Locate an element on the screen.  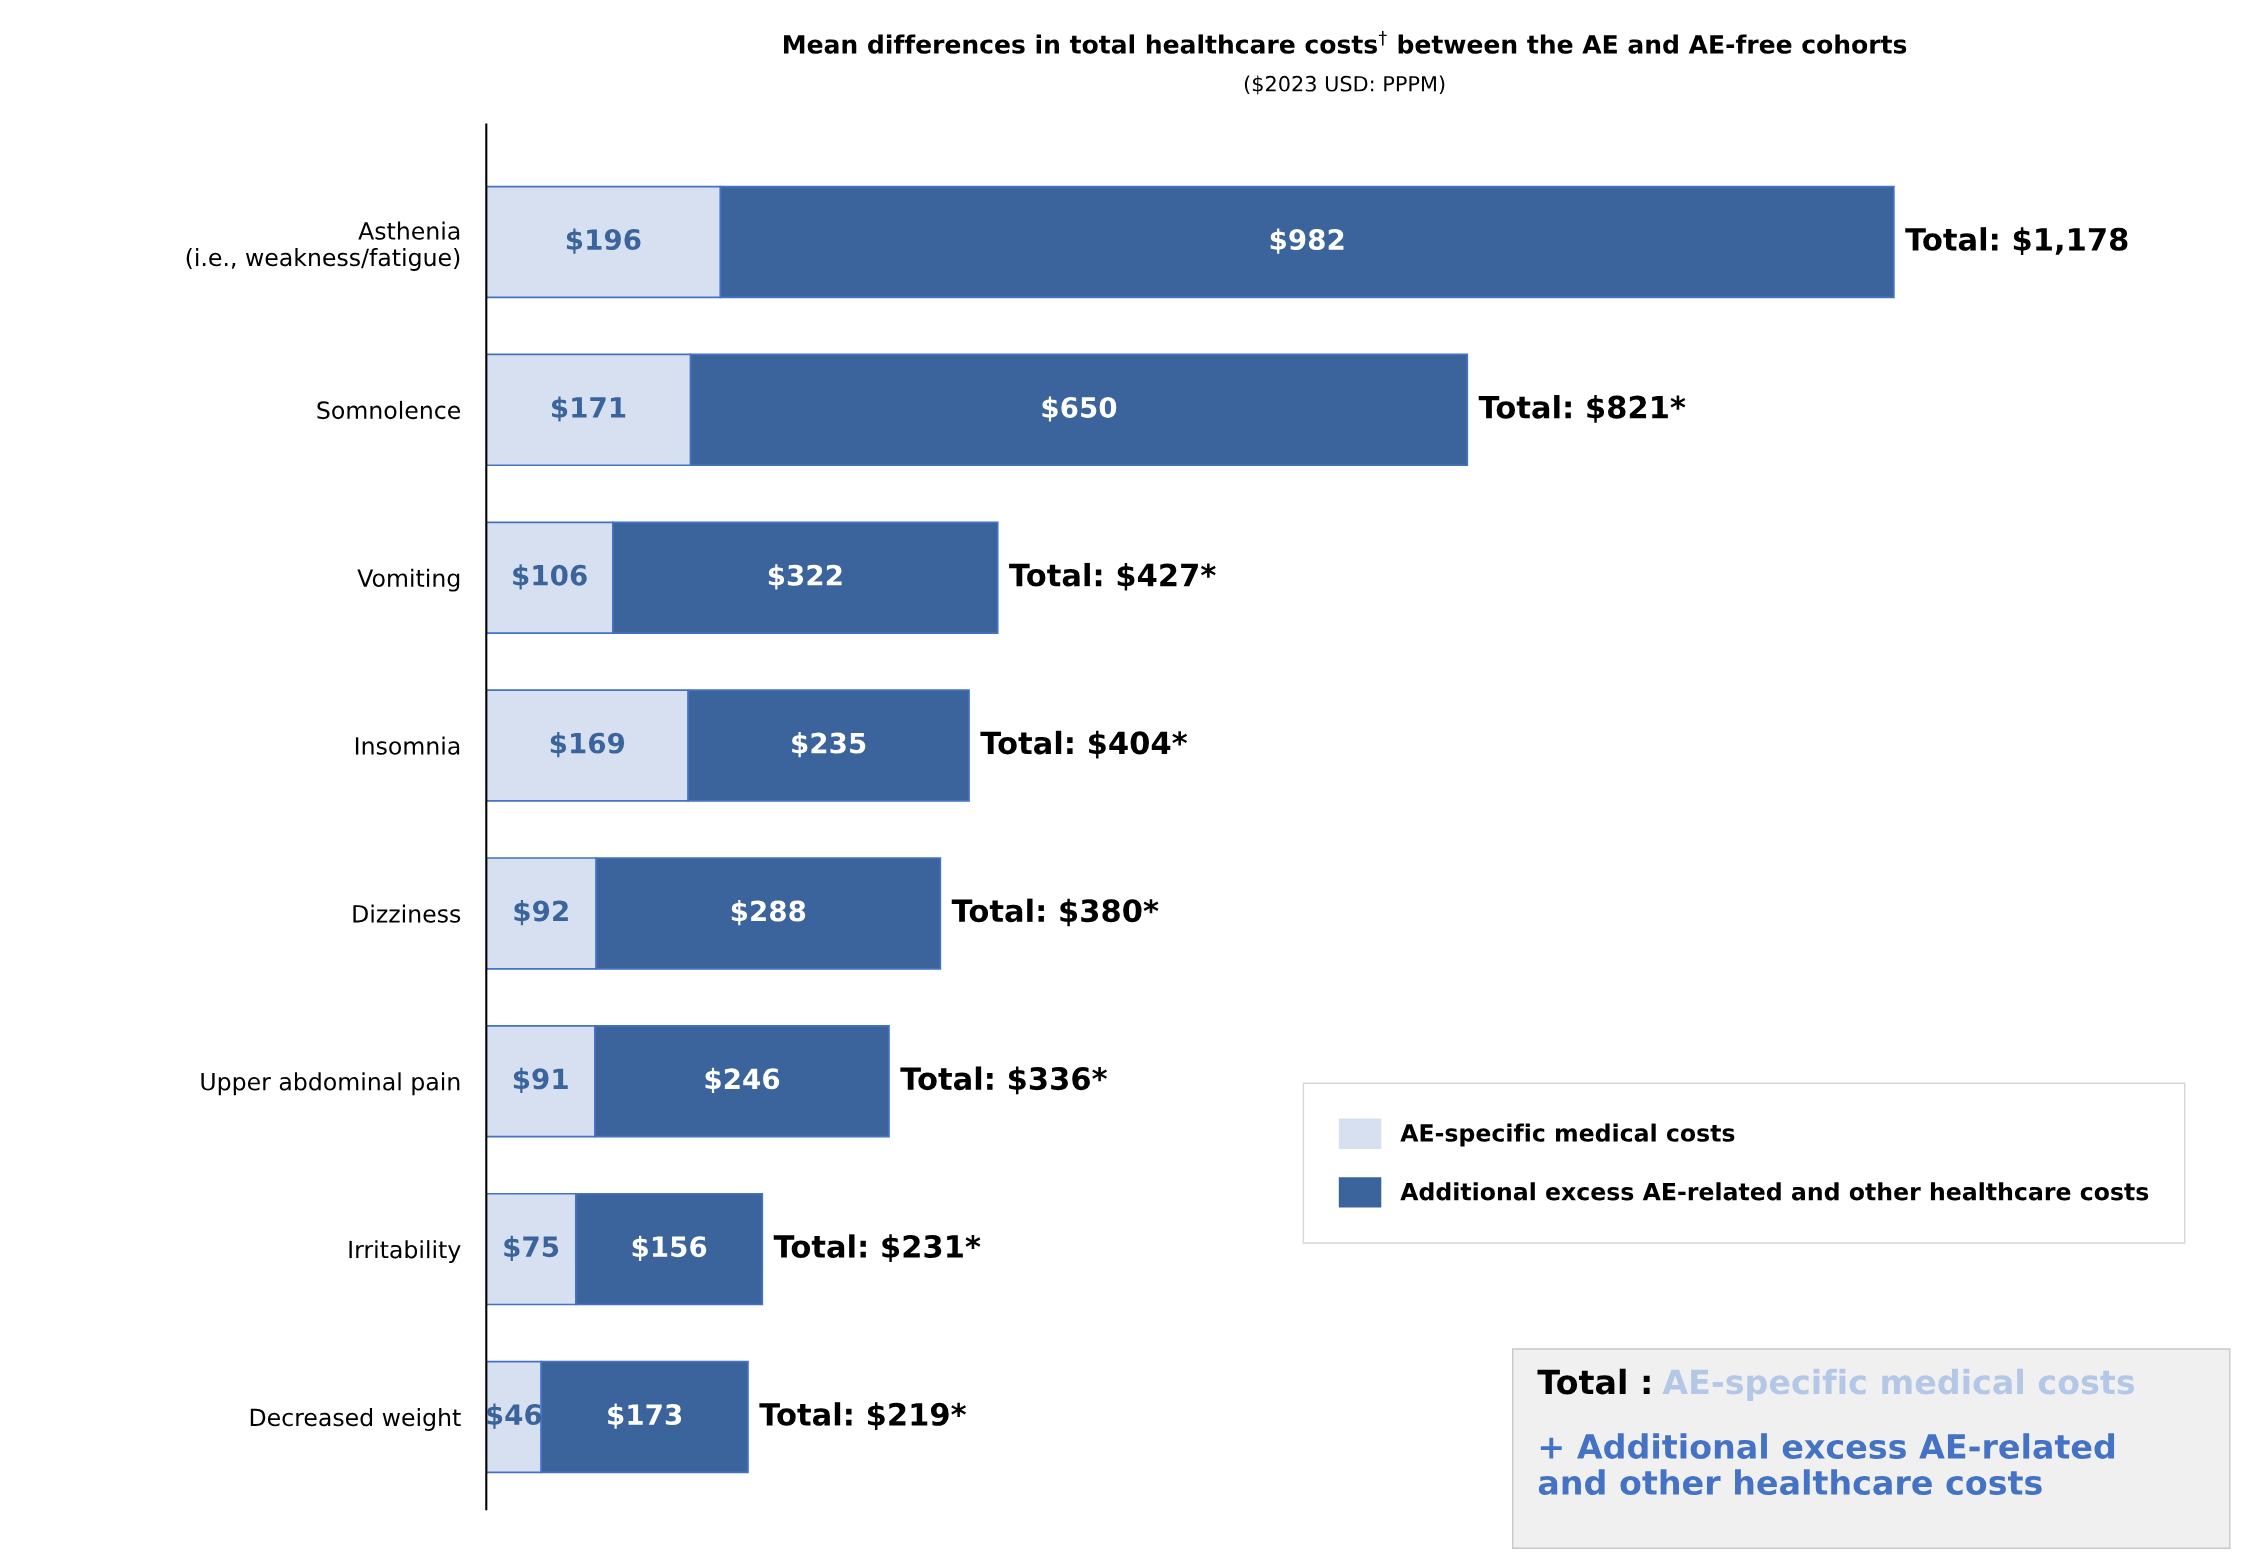
total-label: Total: $219* is located at coordinates (862, 1416).